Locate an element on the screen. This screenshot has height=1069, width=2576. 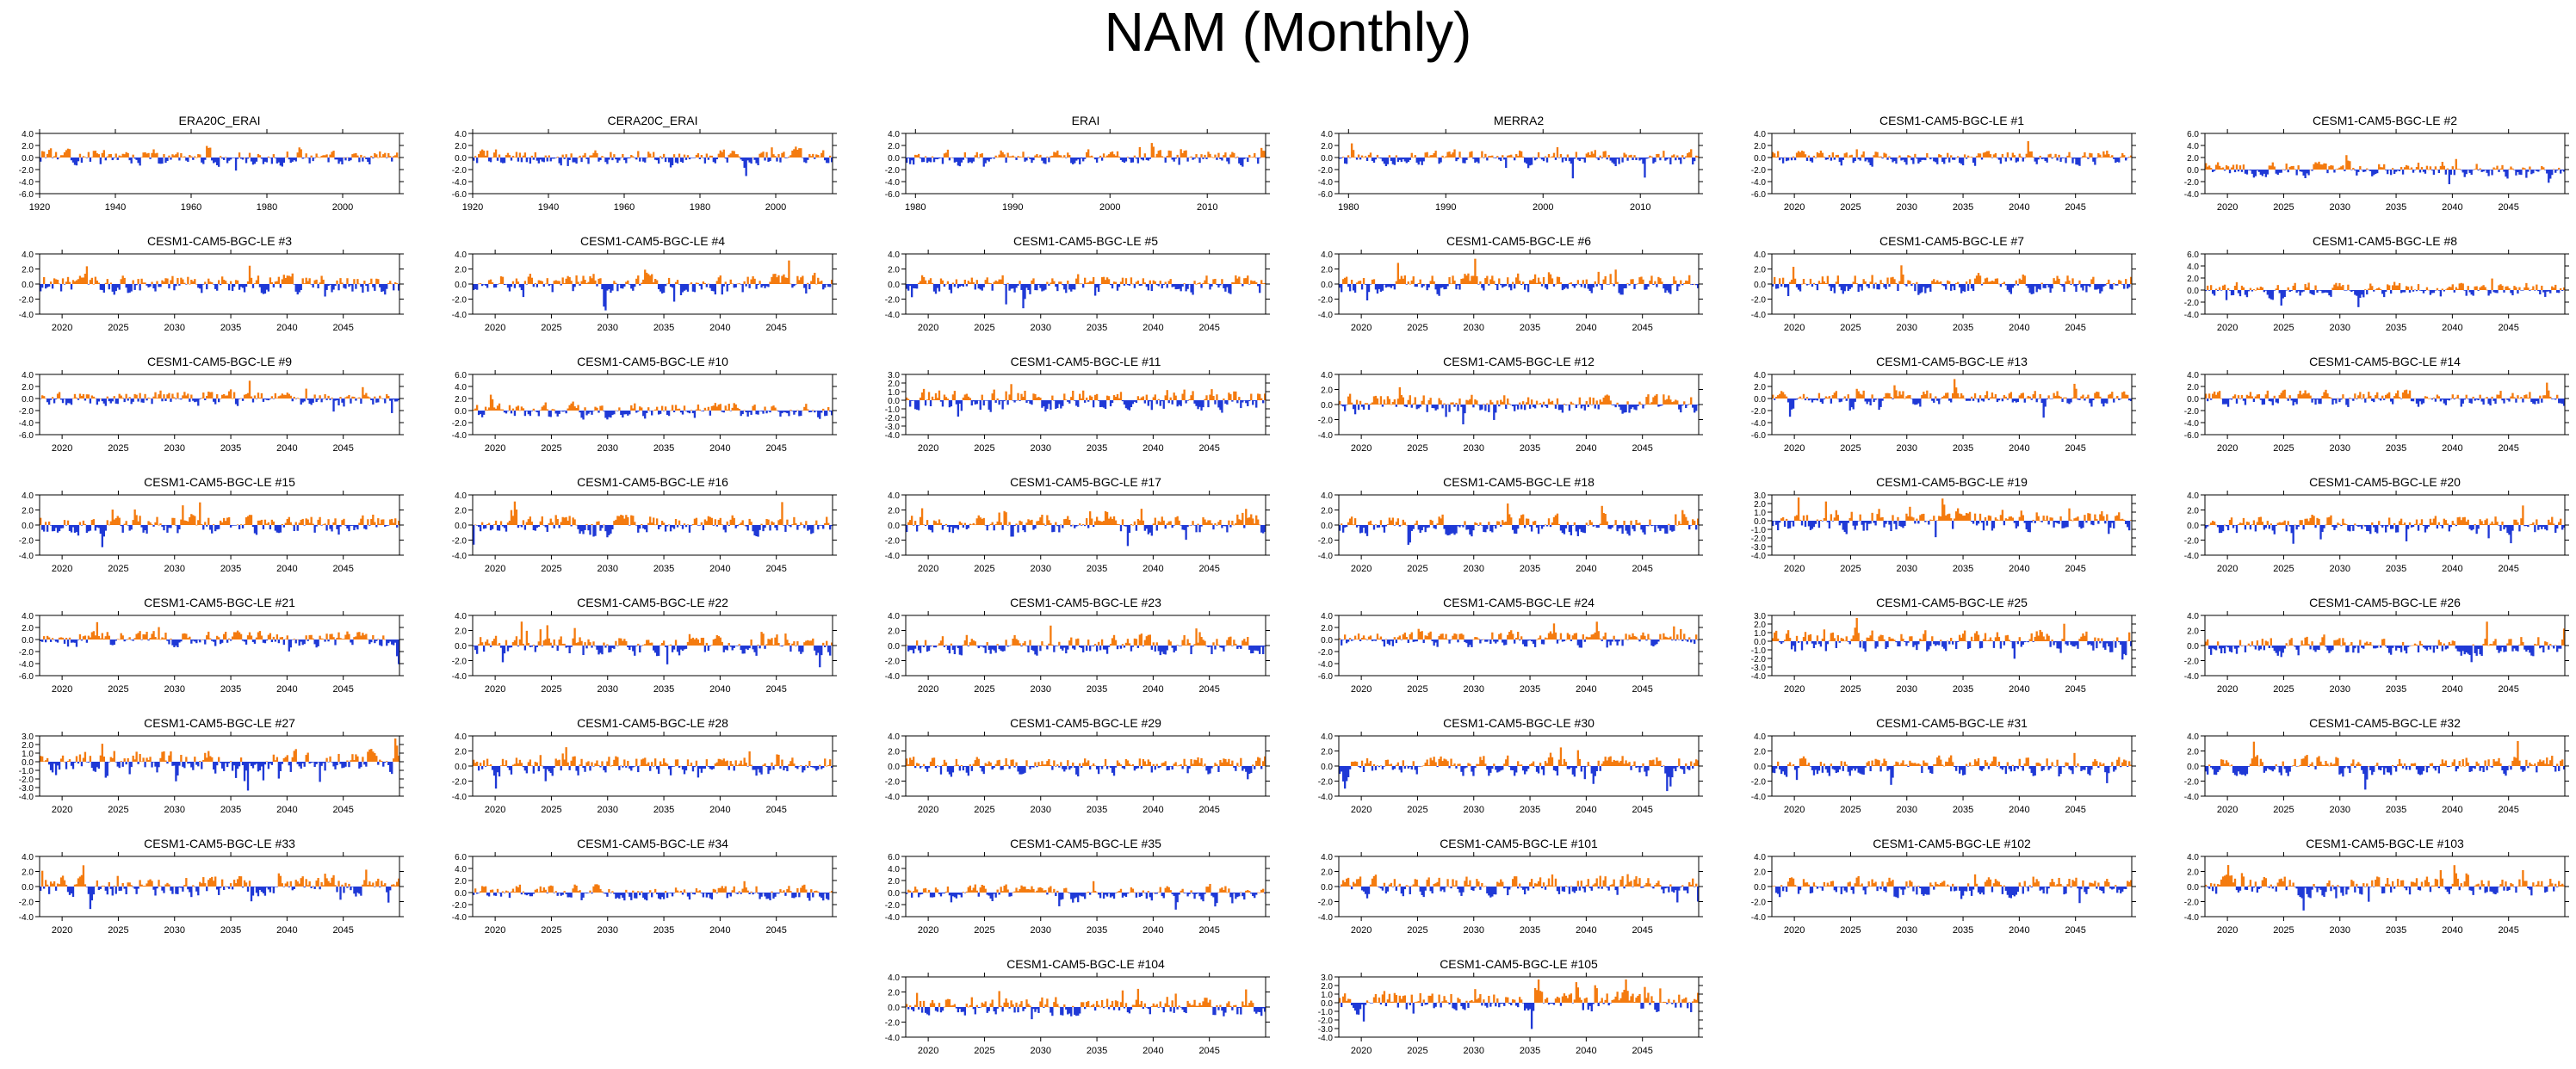
y-tick-label: -2.0 is located at coordinates (1759, 412).